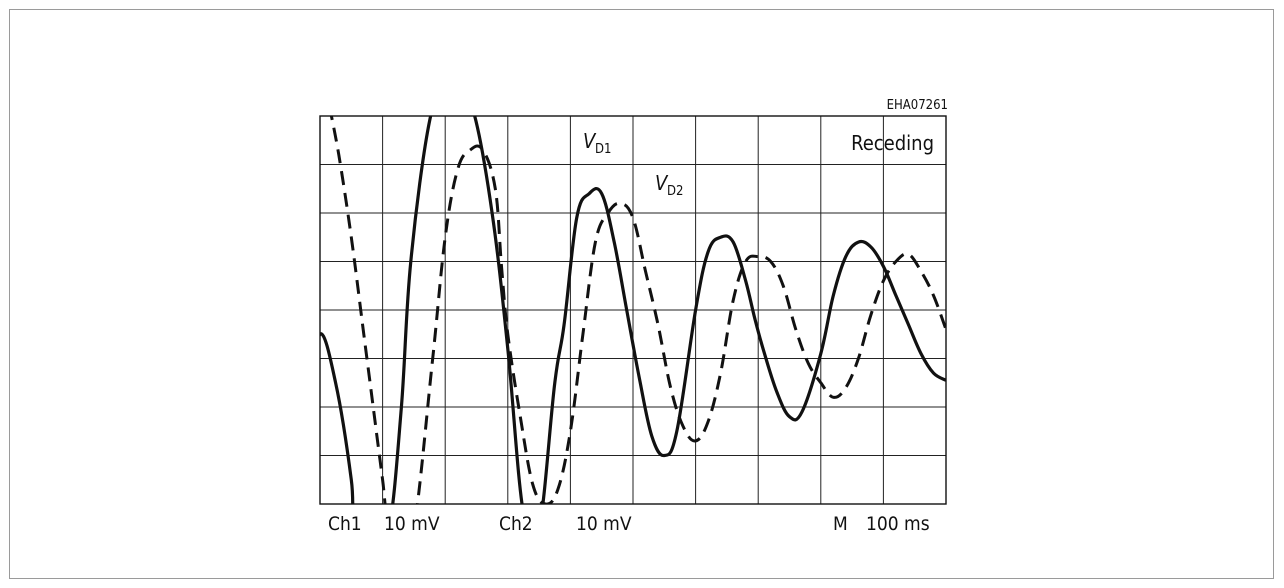  What do you see at coordinates (516, 524) in the screenshot?
I see `ch2-label: Ch2` at bounding box center [516, 524].